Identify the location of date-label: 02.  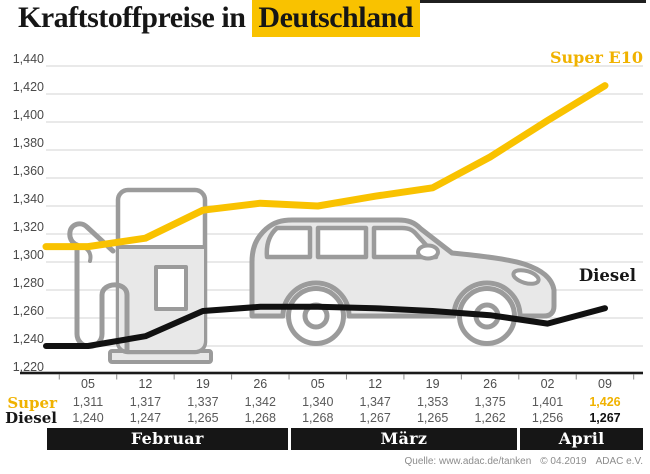
(547, 384).